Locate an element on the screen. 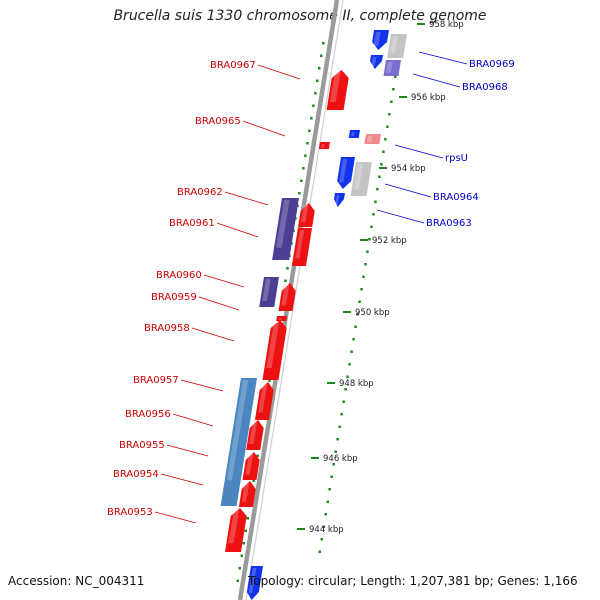 Image resolution: width=600 pixels, height=600 pixels. cds-bra0967-shape is located at coordinates (337, 90).